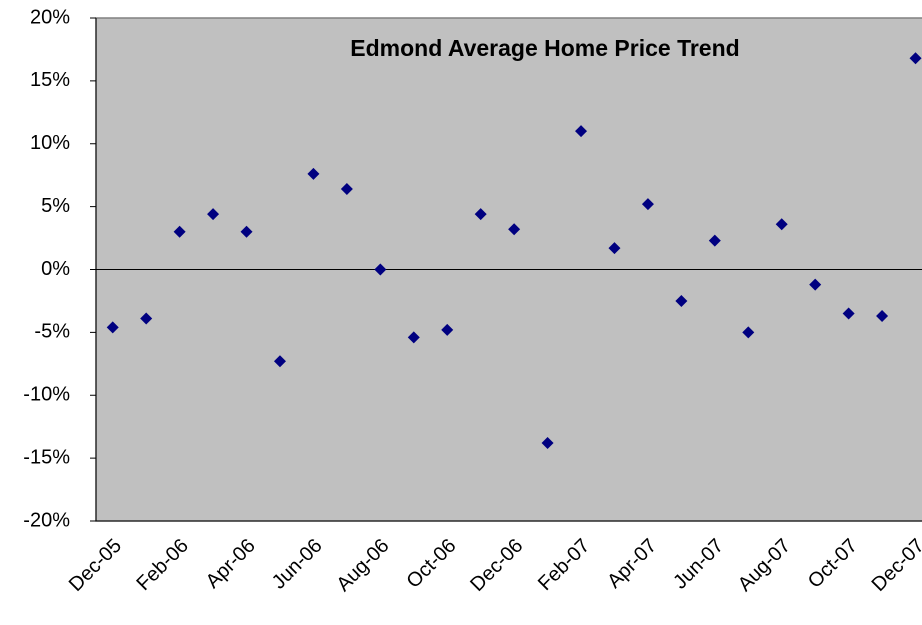 The height and width of the screenshot is (625, 922). I want to click on x-tick-label: Feb-07, so click(564, 565).